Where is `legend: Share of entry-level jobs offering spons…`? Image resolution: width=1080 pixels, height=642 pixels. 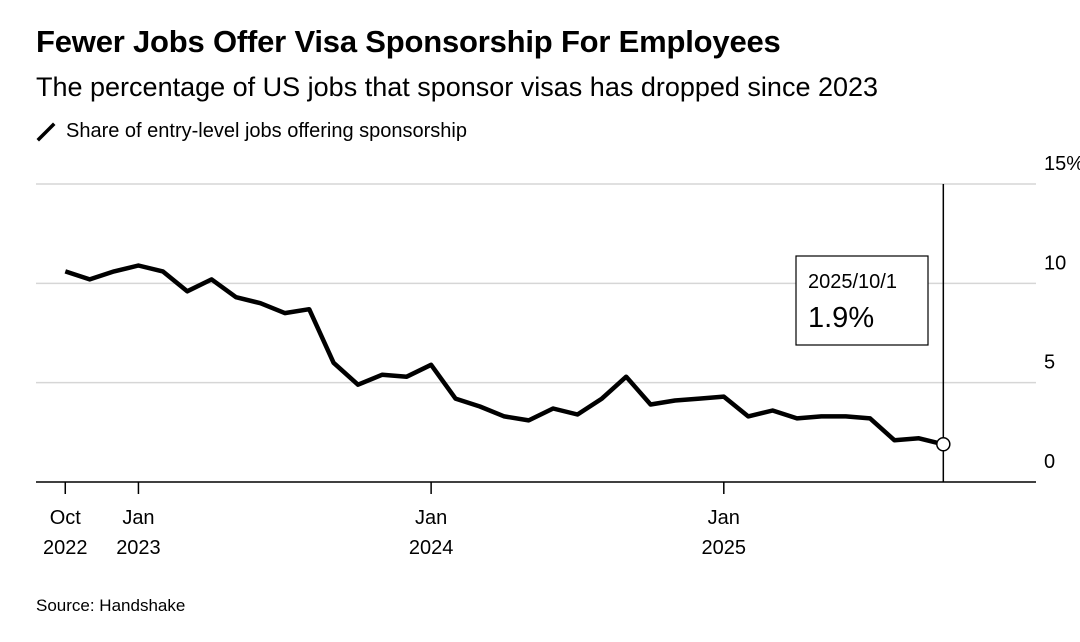 legend: Share of entry-level jobs offering spons… is located at coordinates (251, 131).